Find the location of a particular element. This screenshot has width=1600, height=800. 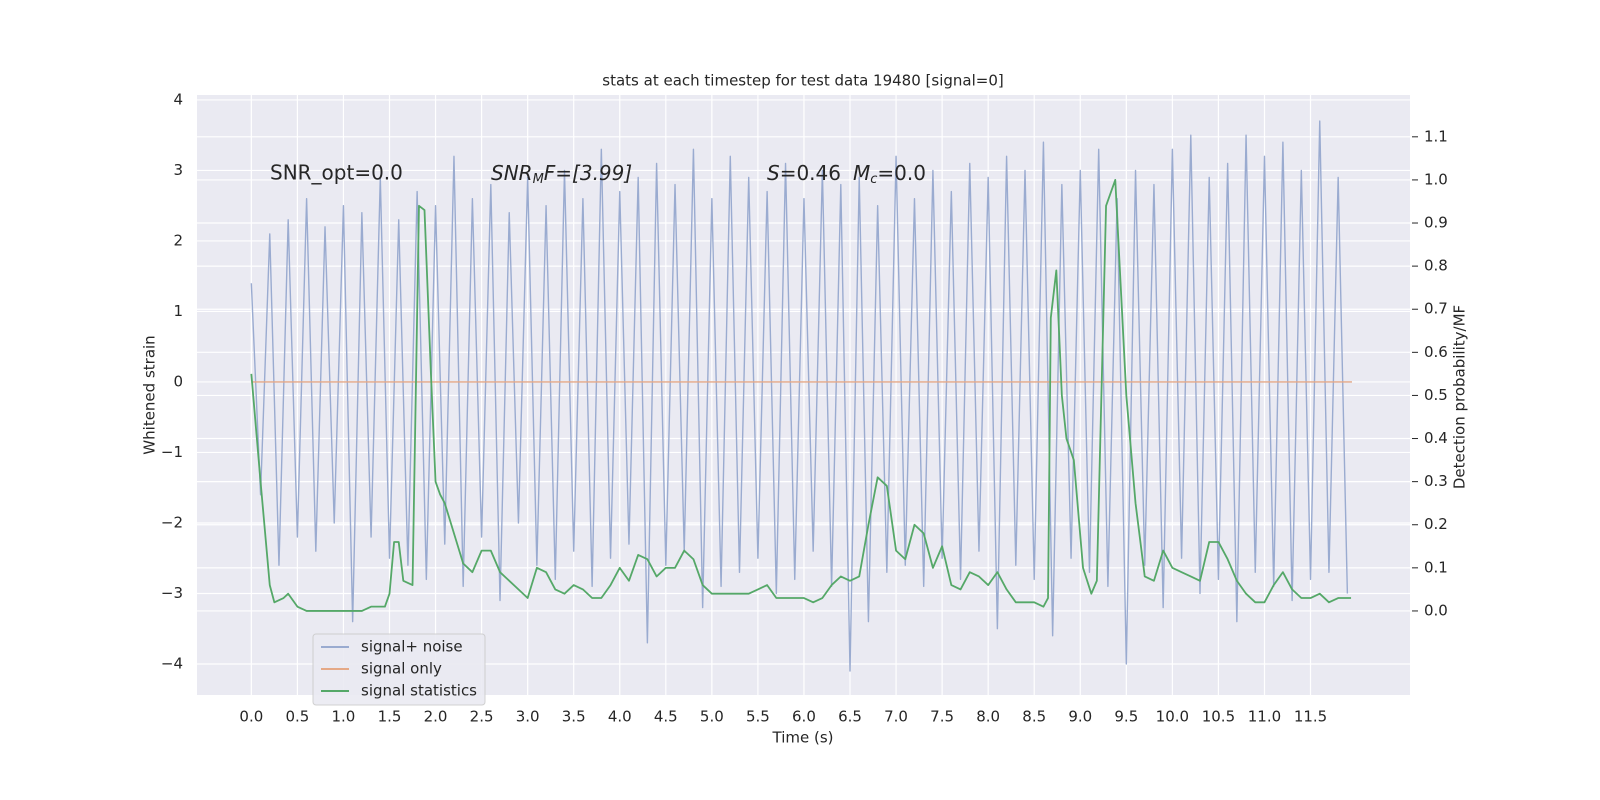

x-tick-label: 9.5 is located at coordinates (1126, 717).